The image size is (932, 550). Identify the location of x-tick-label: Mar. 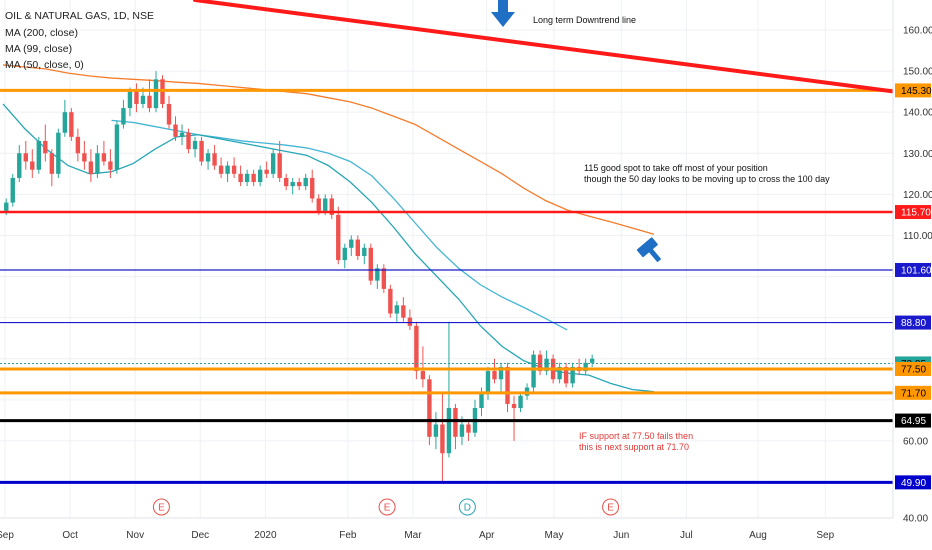
(413, 535).